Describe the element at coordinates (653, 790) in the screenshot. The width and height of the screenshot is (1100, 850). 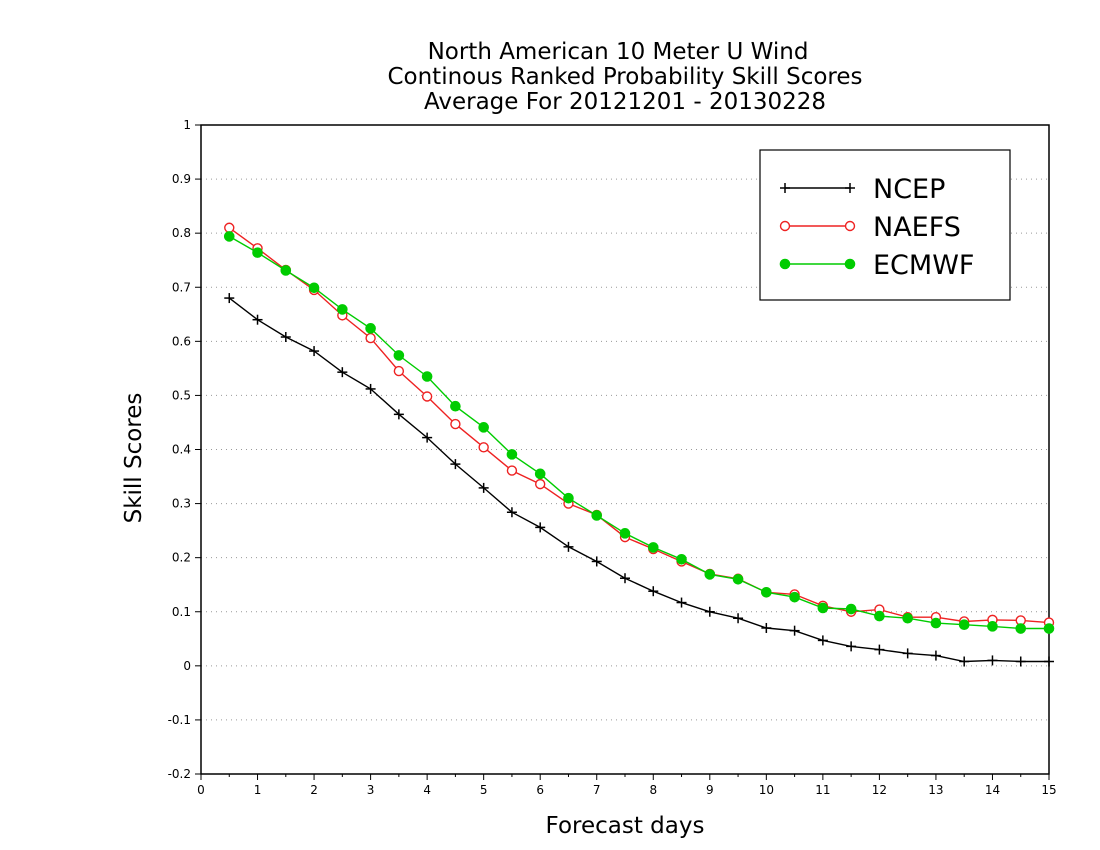
I see `x-tick-label: 8` at that location.